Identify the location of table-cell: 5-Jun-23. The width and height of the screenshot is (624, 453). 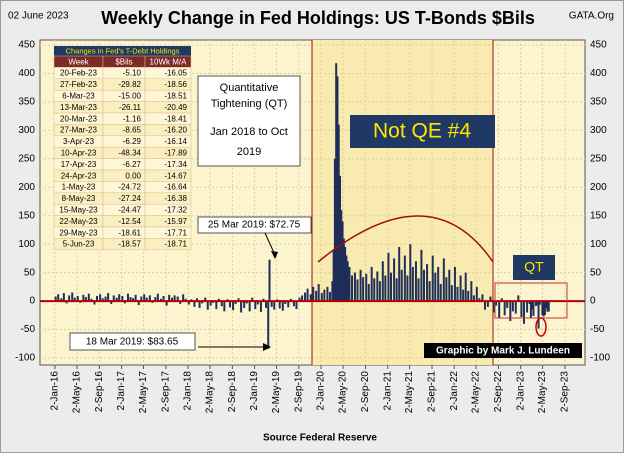
(79, 244).